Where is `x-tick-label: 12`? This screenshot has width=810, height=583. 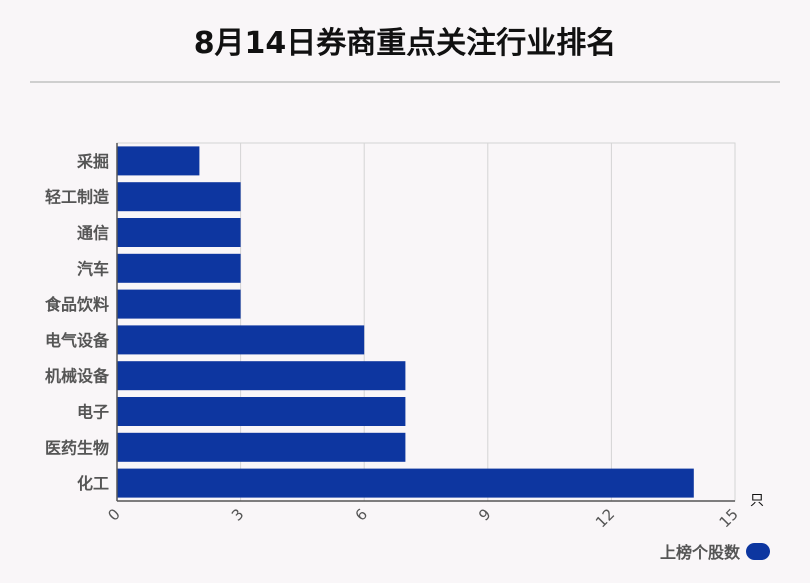 x-tick-label: 12 is located at coordinates (605, 518).